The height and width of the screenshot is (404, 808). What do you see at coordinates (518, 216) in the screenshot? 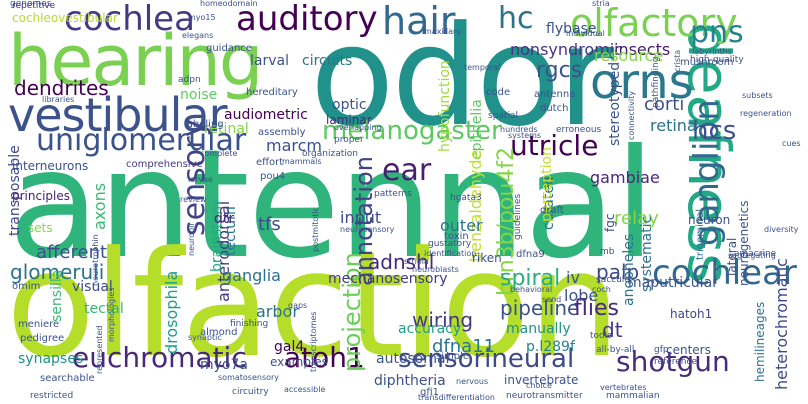
I see `word-guidelines: guidelines` at bounding box center [518, 216].